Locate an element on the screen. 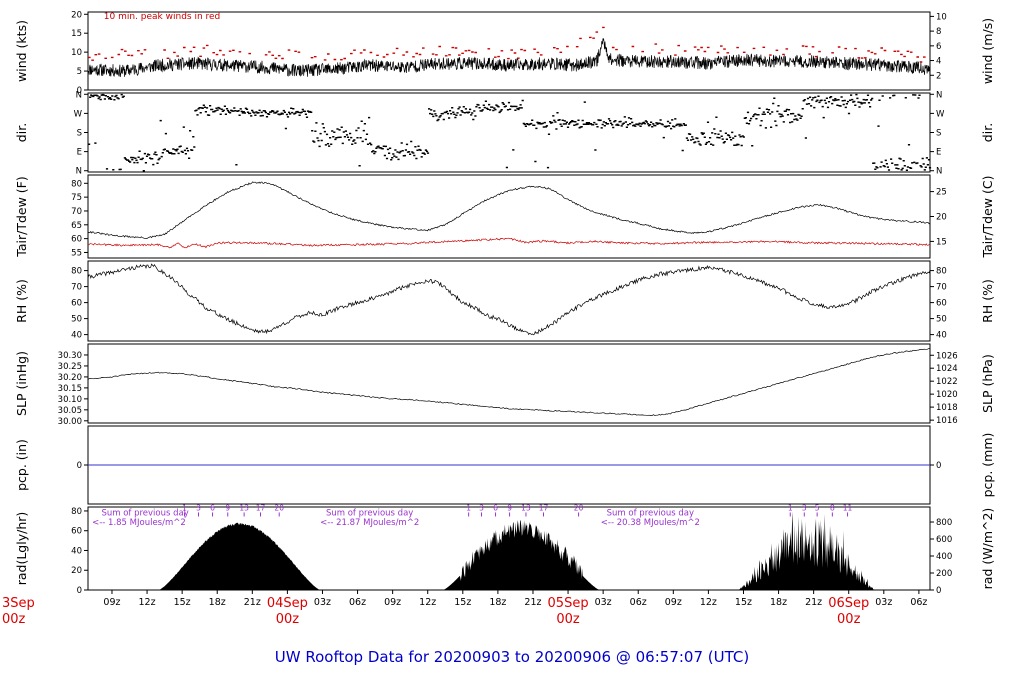 The height and width of the screenshot is (700, 1024). svg-text: W is located at coordinates (78, 114).